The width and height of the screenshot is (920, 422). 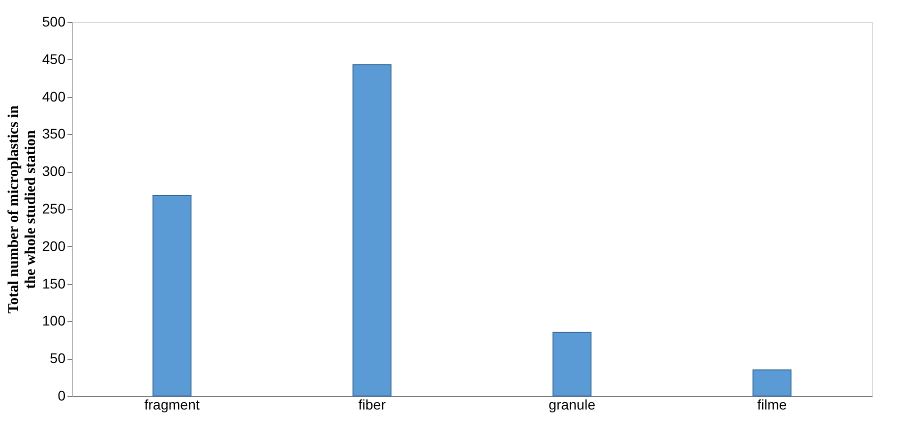 I want to click on y-tick-label: 250, so click(x=54, y=208).